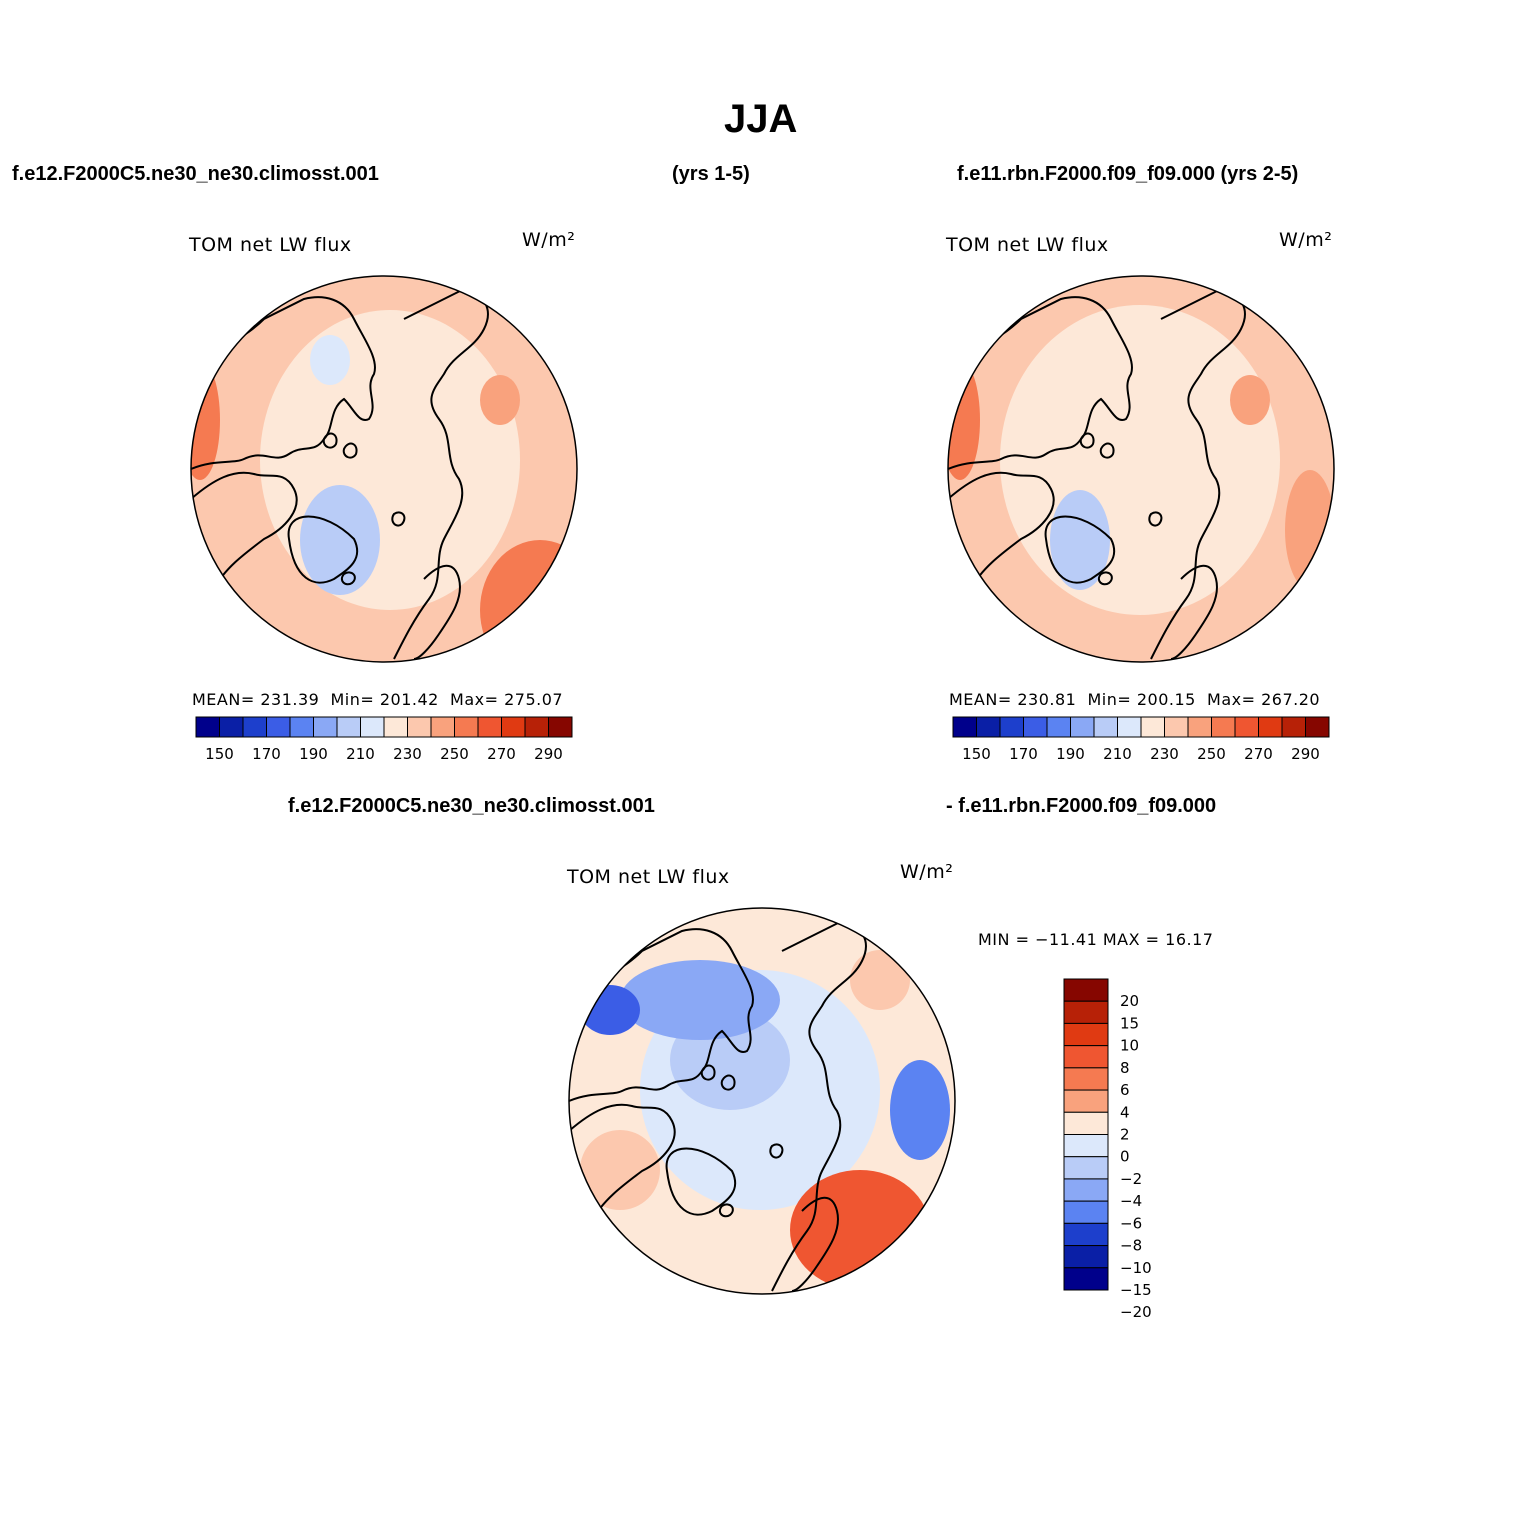 This screenshot has height=1525, width=1525. I want to click on panel3-colorbar-tick-label: 2, so click(1125, 1135).